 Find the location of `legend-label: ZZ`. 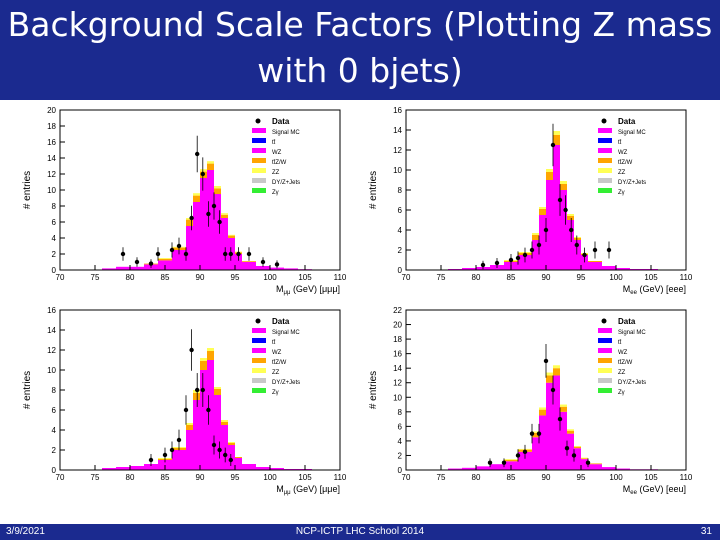

legend-label: ZZ is located at coordinates (276, 373).